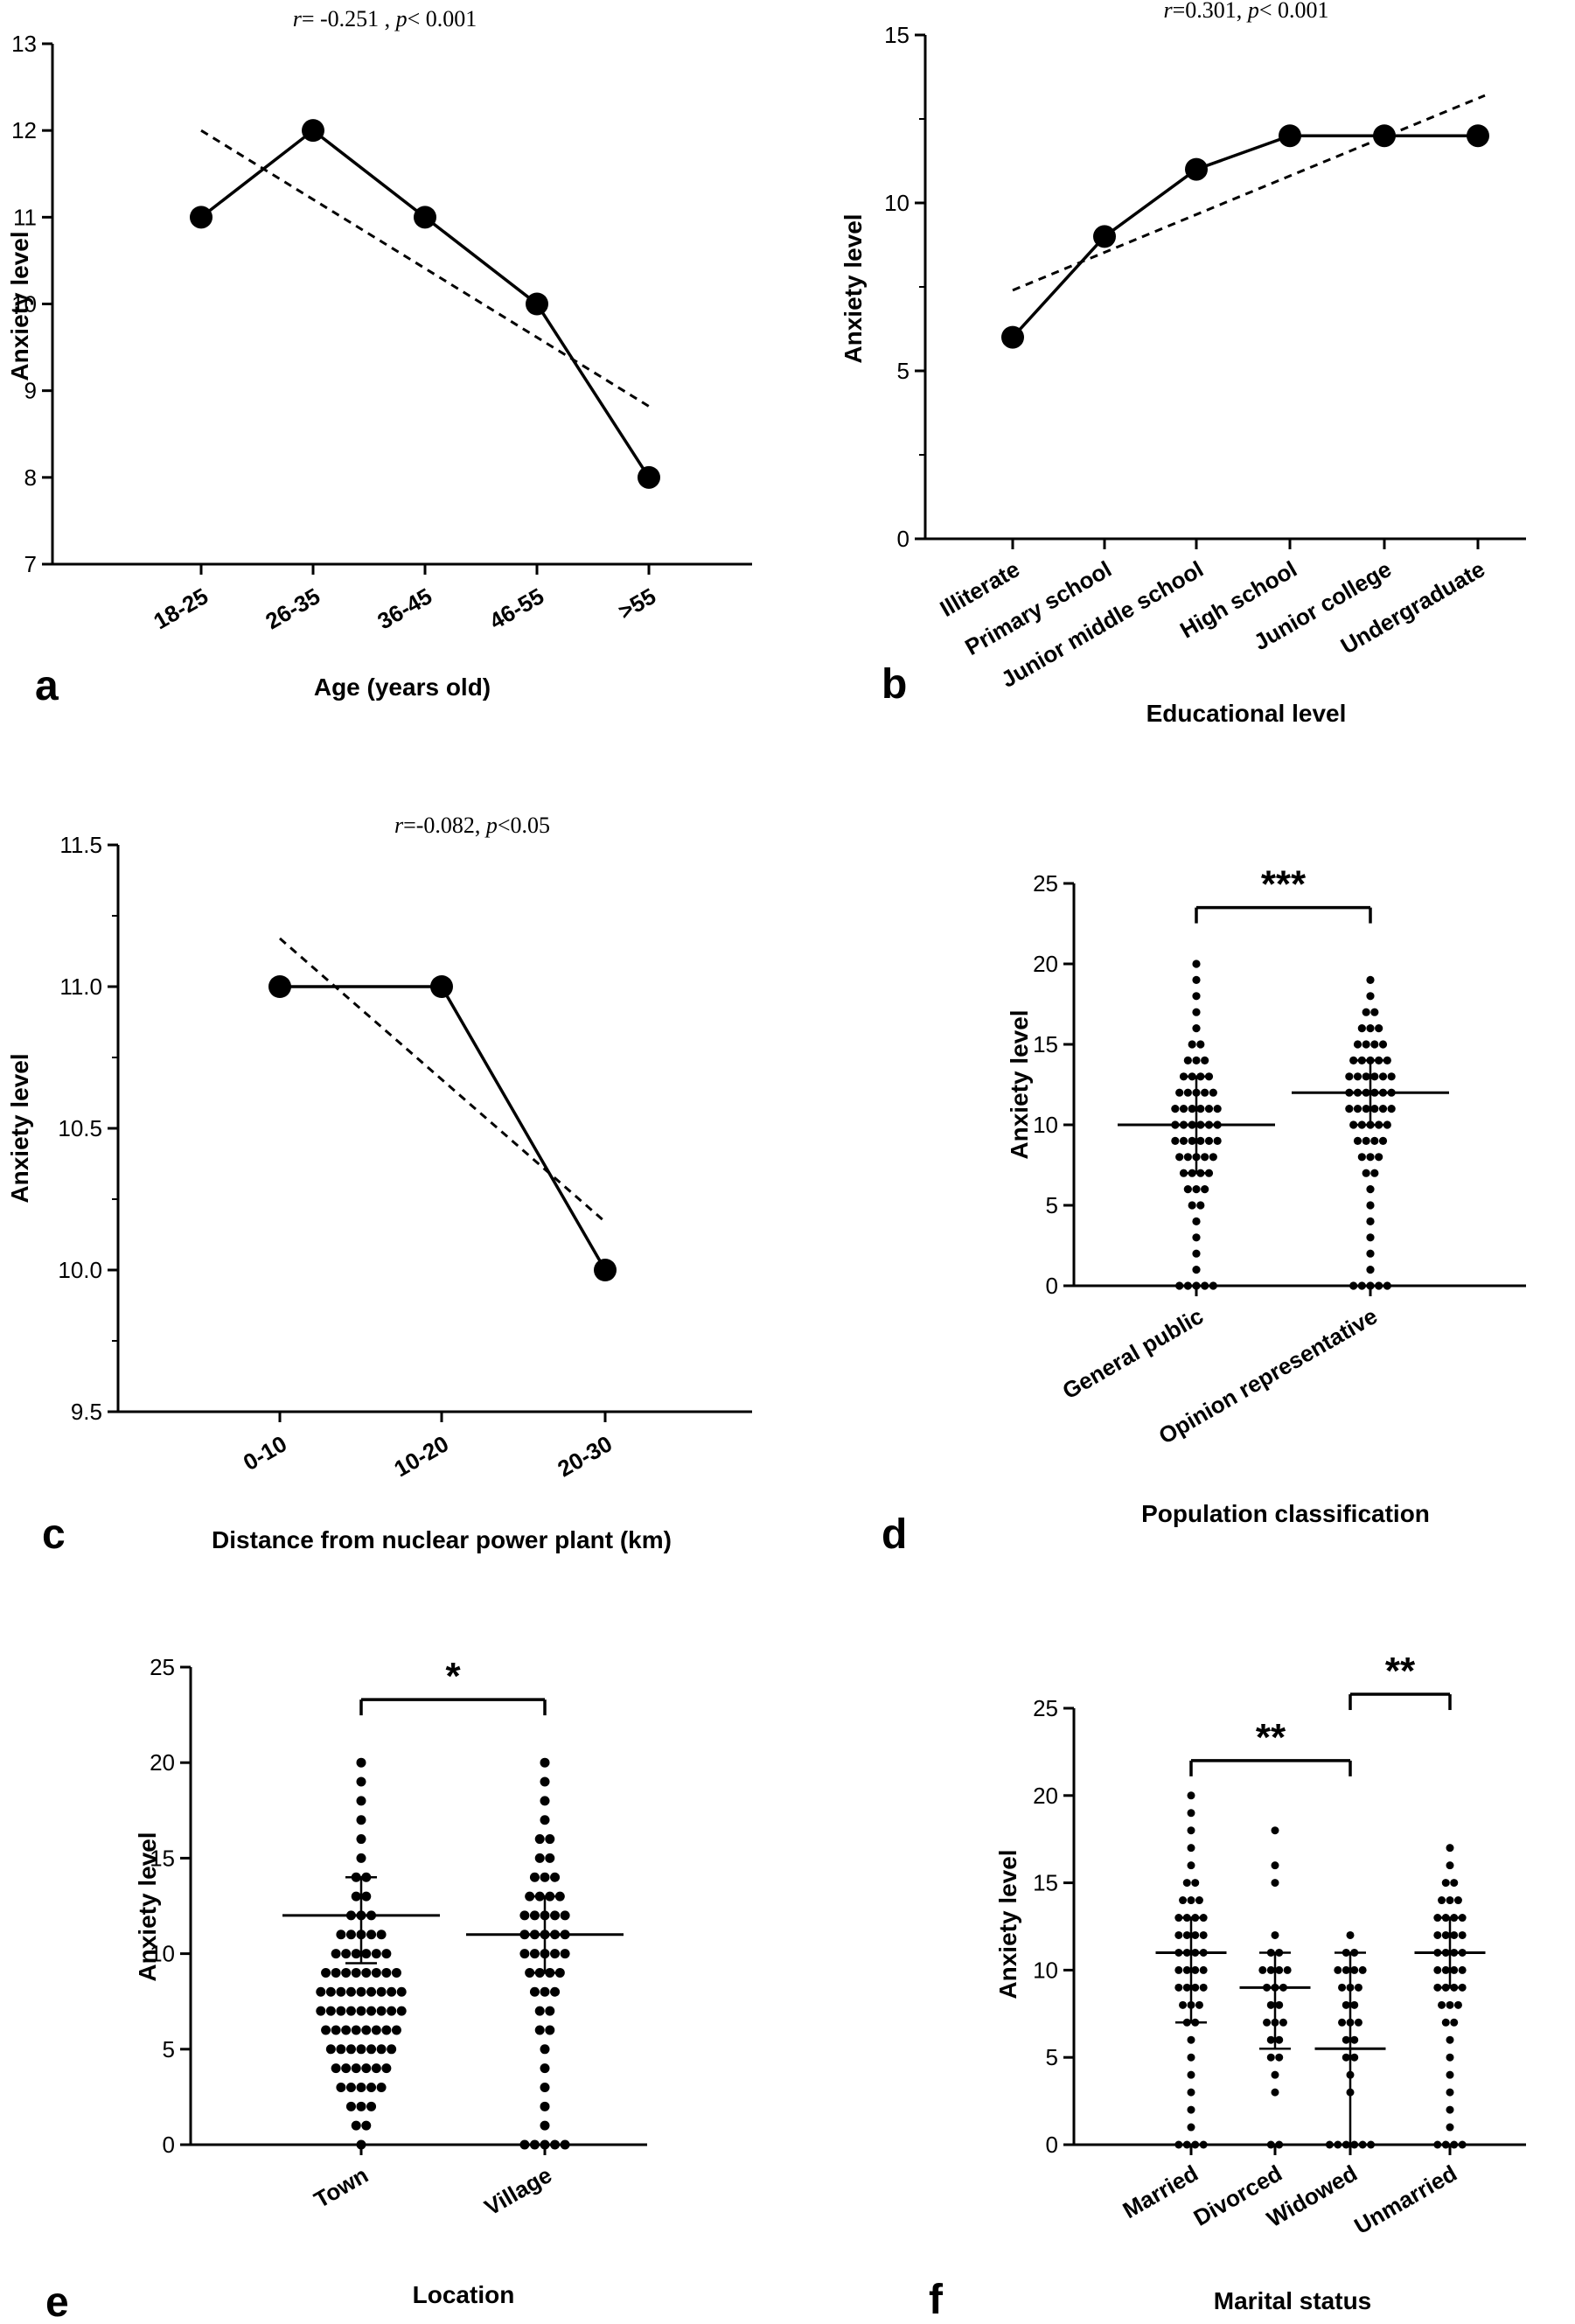  Describe the element at coordinates (1052, 2145) in the screenshot. I see `y-tick-label: 0` at that location.